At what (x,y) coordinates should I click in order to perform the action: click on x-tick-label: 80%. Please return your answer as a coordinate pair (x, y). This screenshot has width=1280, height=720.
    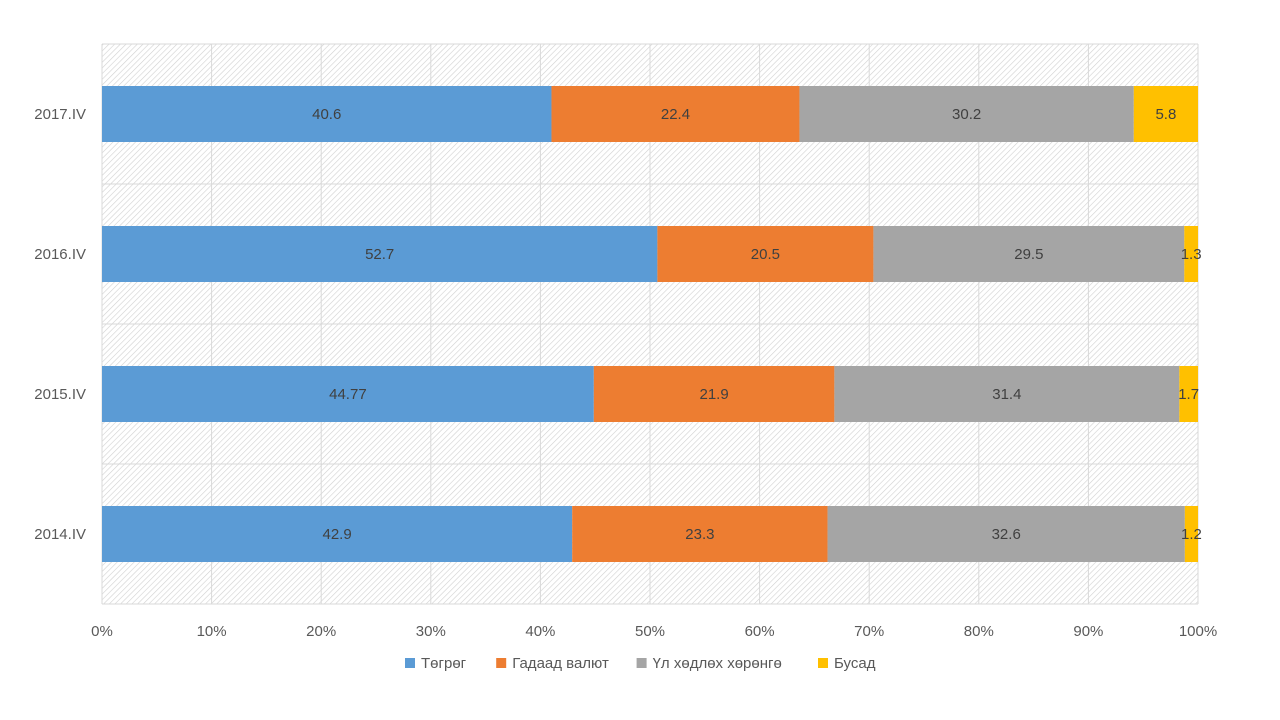
    Looking at the image, I should click on (979, 631).